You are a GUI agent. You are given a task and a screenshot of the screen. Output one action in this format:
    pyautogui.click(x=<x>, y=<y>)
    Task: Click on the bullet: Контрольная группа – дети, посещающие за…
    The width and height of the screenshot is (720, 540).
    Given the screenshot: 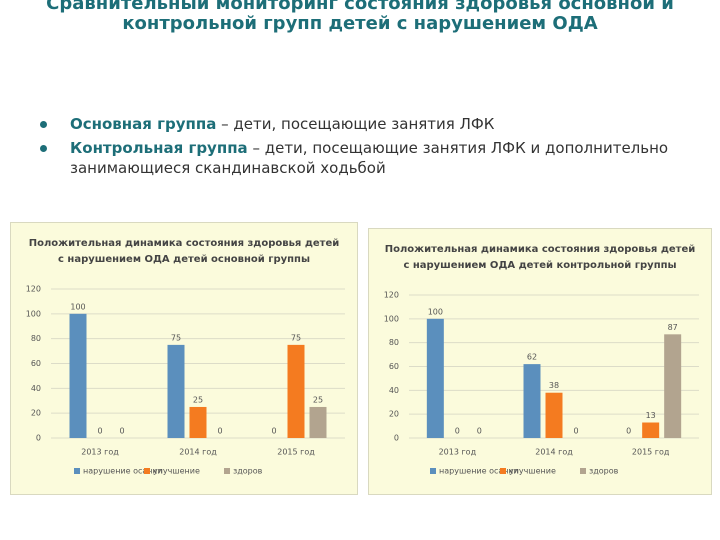 What is the action you would take?
    pyautogui.click(x=375, y=158)
    